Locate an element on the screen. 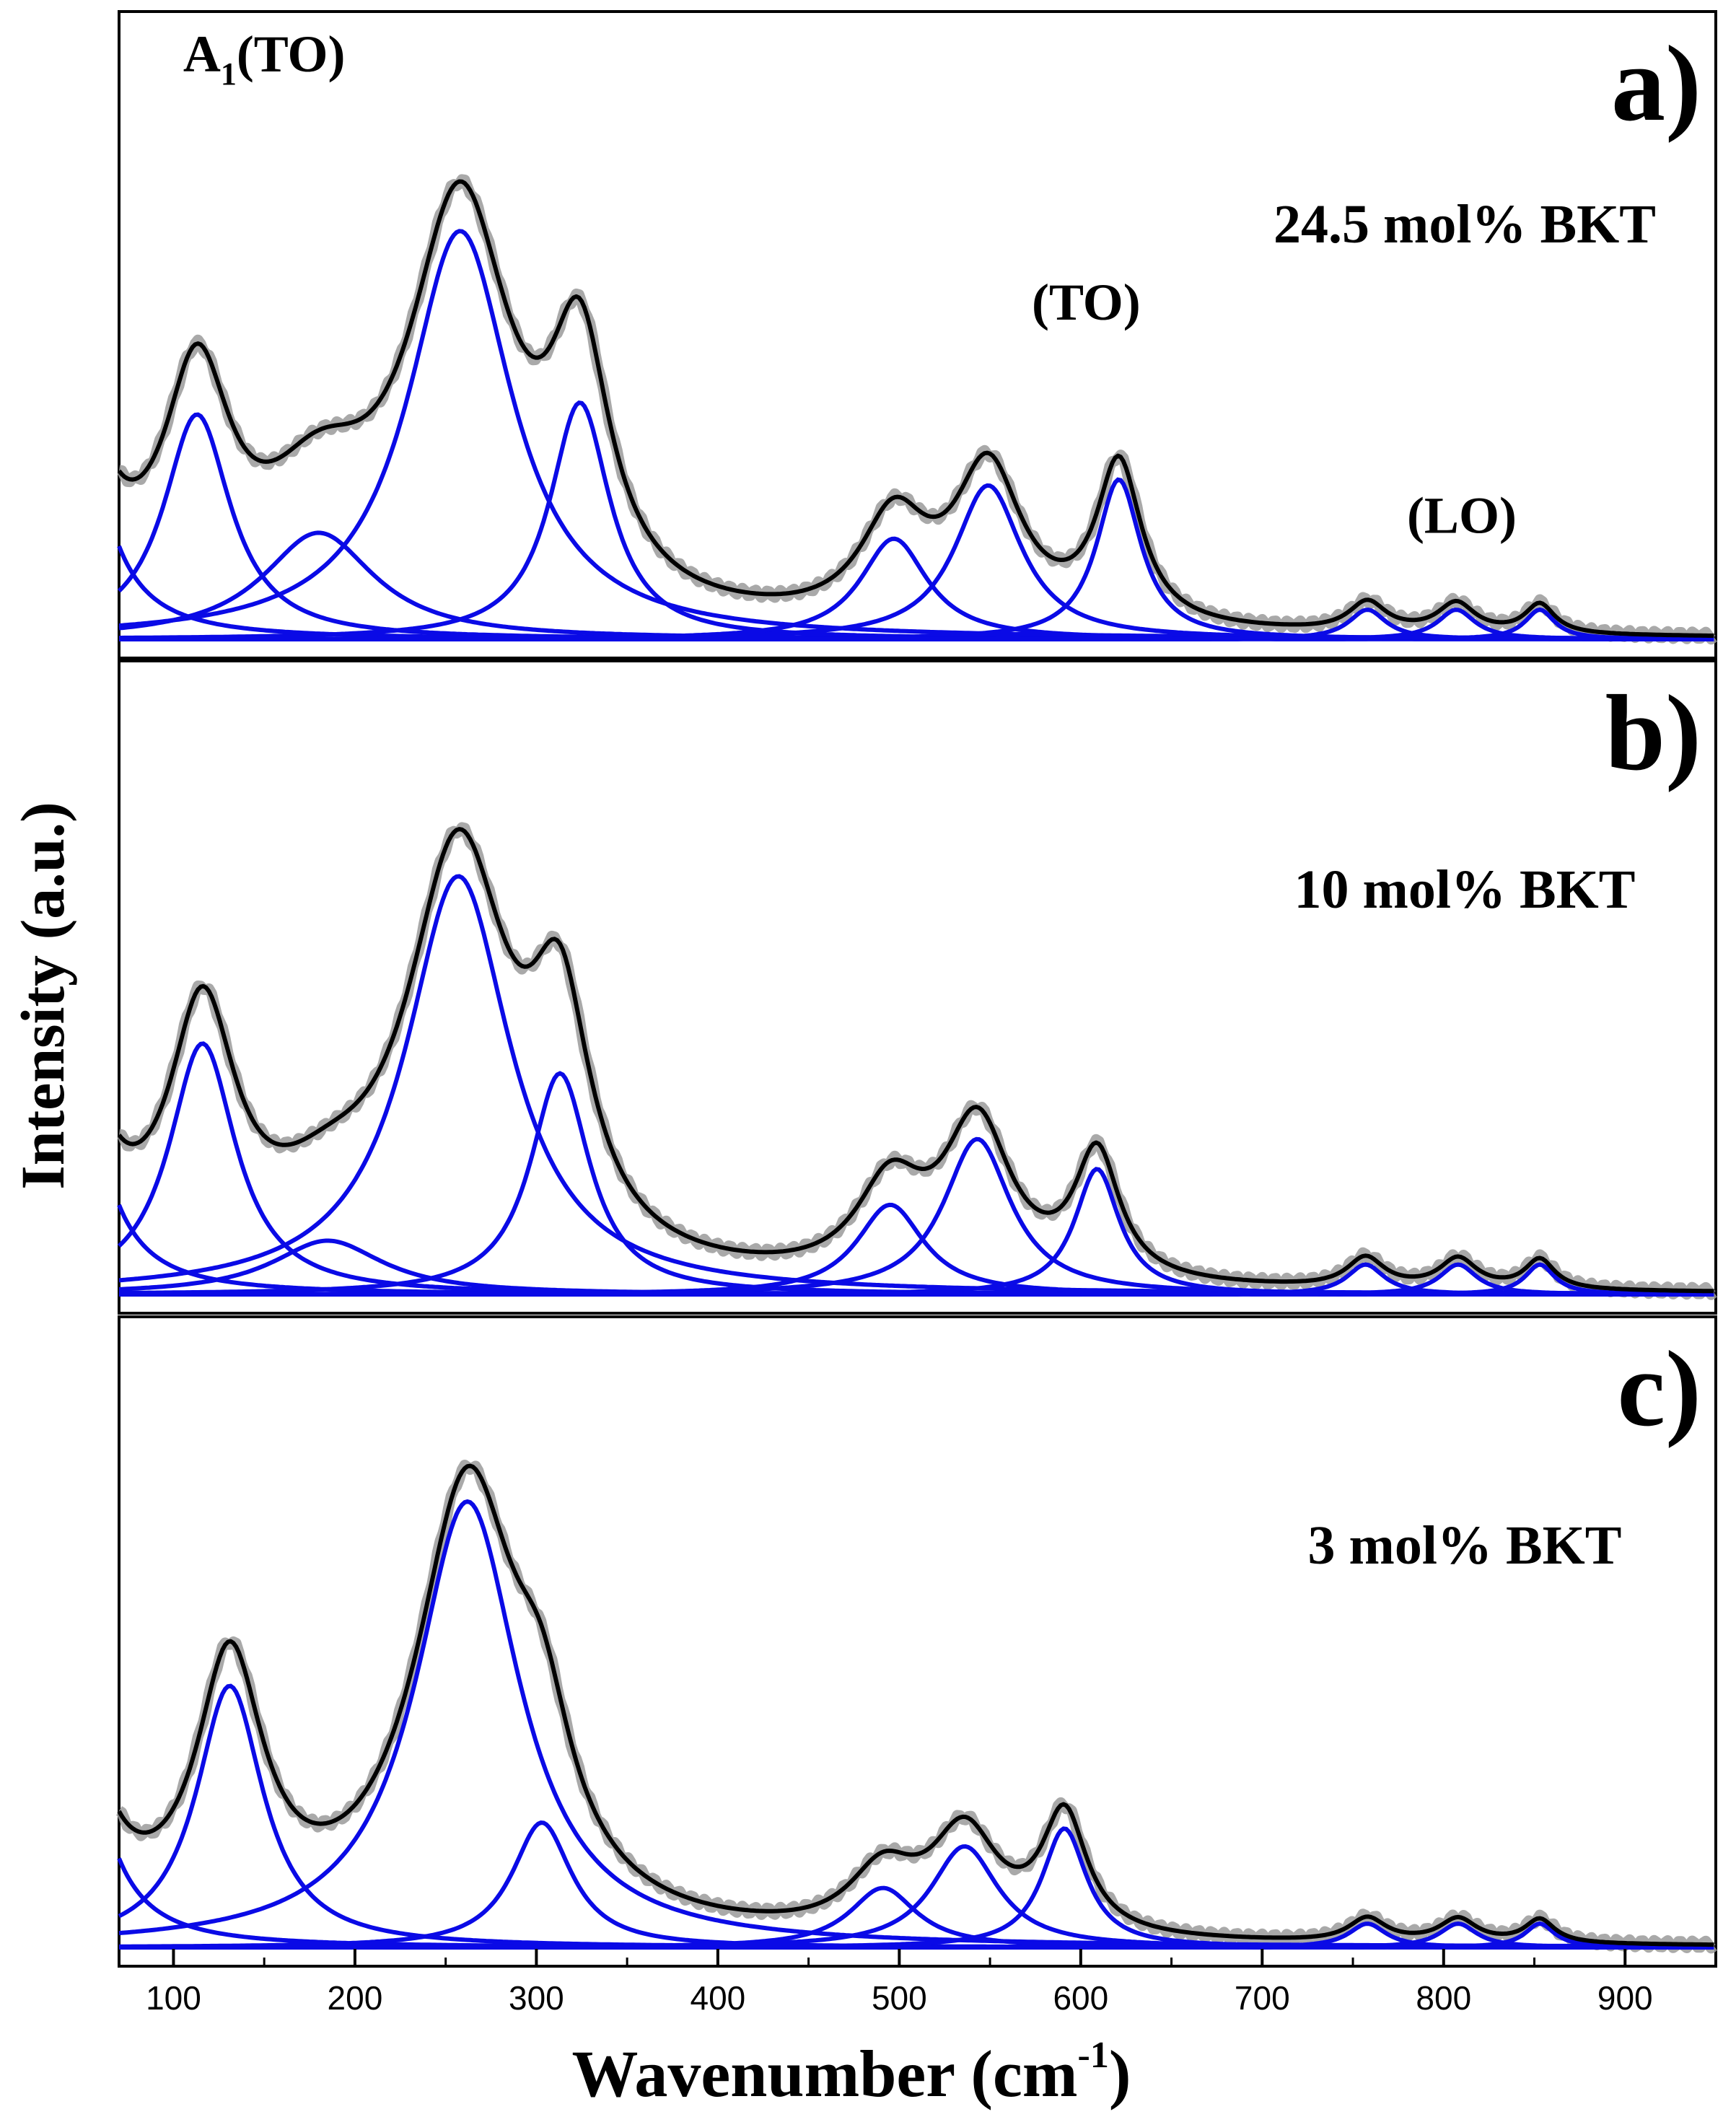 The width and height of the screenshot is (1736, 2117). x-tick-label: 500 is located at coordinates (899, 1998).